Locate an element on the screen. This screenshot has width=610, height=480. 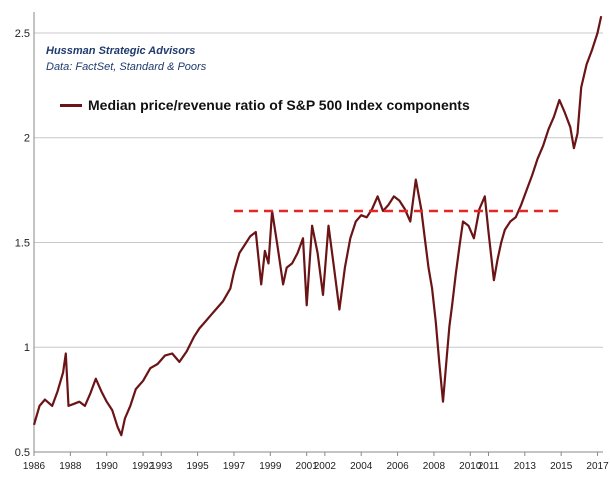
x-tick-label: 2010 is located at coordinates (470, 466).